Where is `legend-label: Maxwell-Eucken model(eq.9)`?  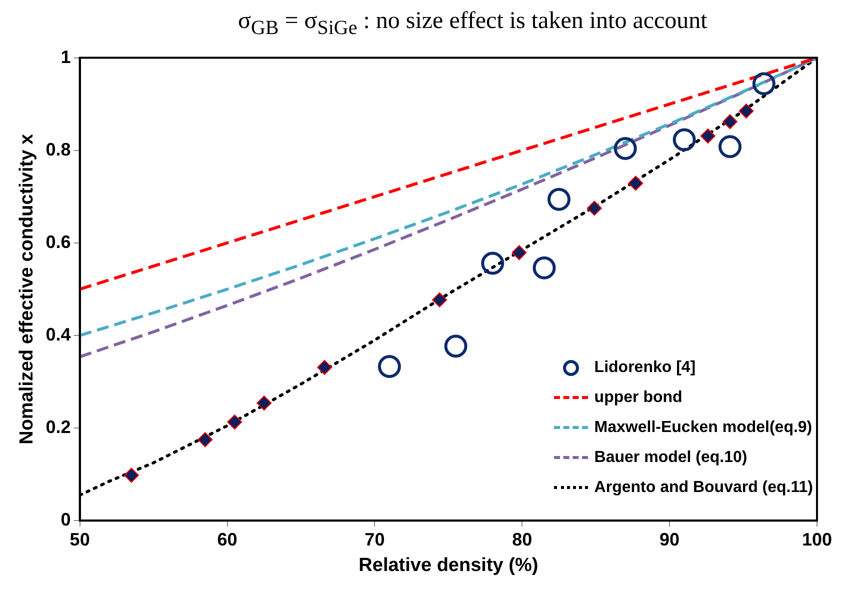
legend-label: Maxwell-Eucken model(eq.9) is located at coordinates (703, 428).